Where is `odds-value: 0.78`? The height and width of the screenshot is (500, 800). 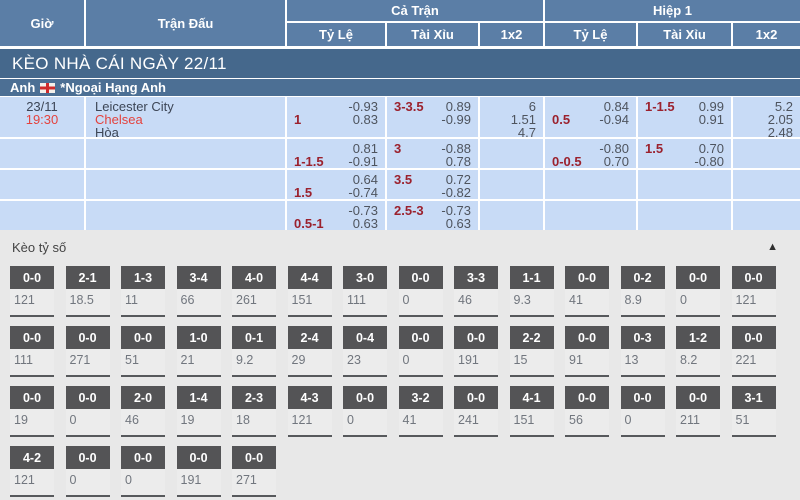 odds-value: 0.78 is located at coordinates (458, 161).